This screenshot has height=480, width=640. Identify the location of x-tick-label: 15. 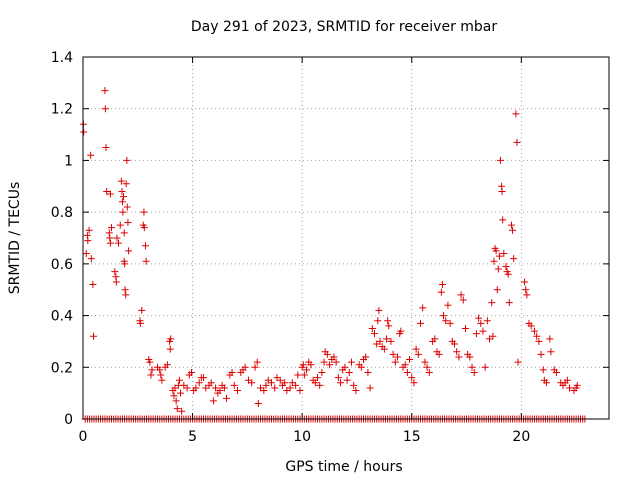
(412, 437).